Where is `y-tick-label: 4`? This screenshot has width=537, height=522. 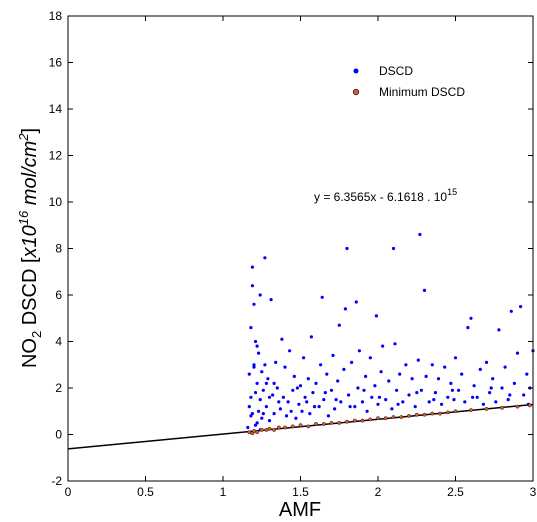
y-tick-label: 4 is located at coordinates (58, 342).